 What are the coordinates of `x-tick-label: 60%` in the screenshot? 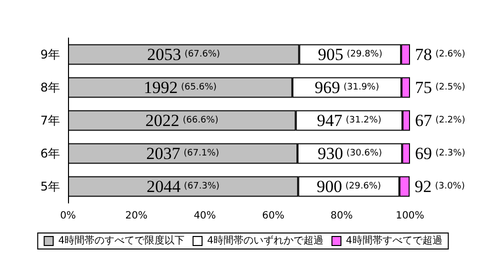 It's located at (273, 216).